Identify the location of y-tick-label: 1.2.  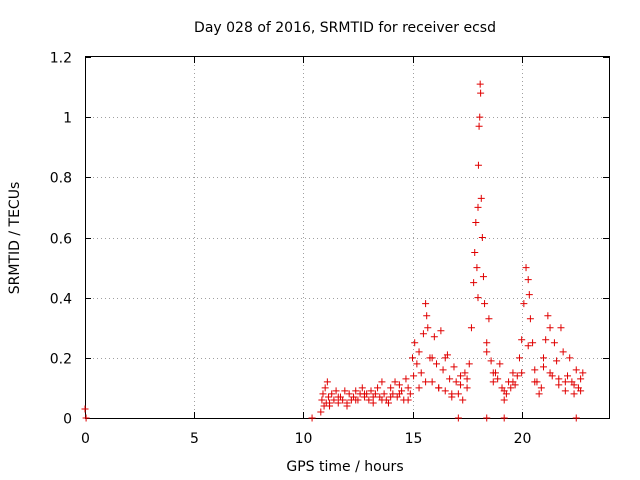
(61, 59).